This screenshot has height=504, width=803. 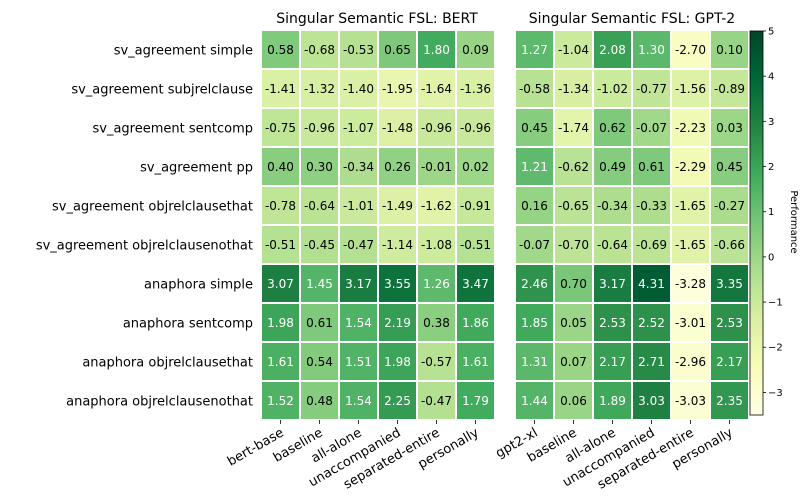 What do you see at coordinates (690, 284) in the screenshot?
I see `cell-value: -3.28` at bounding box center [690, 284].